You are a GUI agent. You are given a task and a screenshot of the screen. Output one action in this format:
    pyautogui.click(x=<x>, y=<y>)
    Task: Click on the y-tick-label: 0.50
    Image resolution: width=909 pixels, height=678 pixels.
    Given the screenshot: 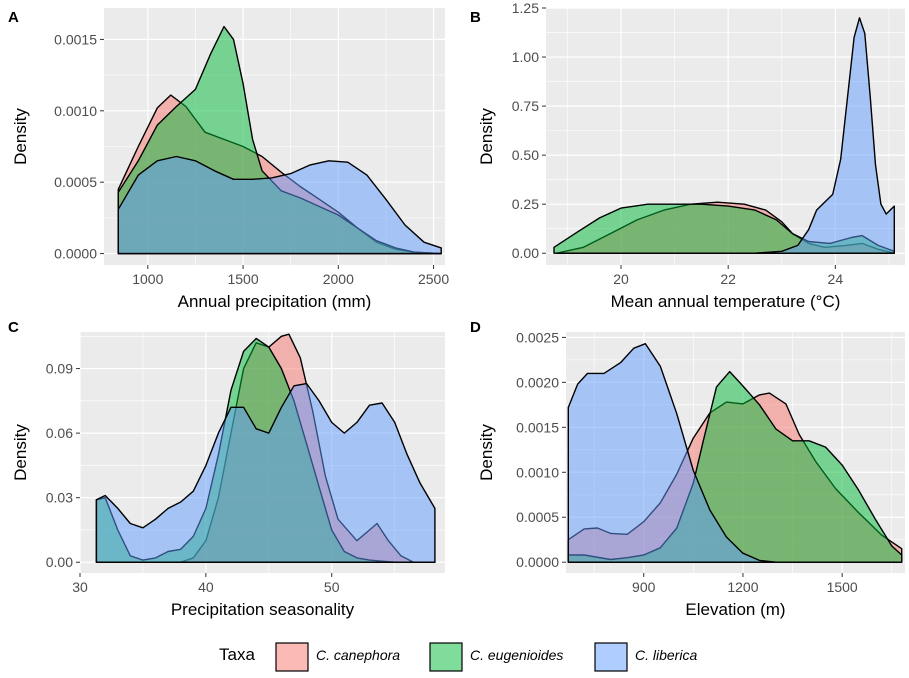 What is the action you would take?
    pyautogui.click(x=525, y=155)
    